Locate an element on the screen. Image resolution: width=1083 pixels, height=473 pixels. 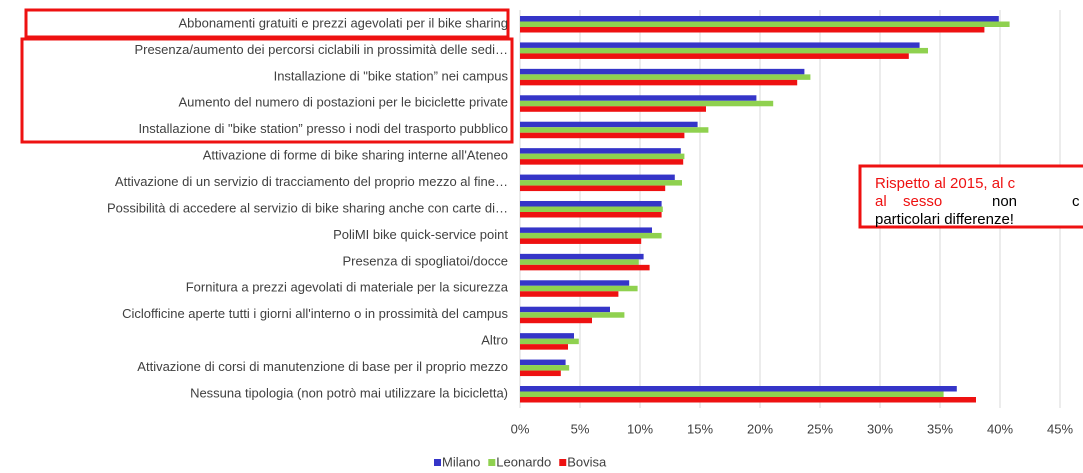
legend-label: Leonardo is located at coordinates (523, 461).